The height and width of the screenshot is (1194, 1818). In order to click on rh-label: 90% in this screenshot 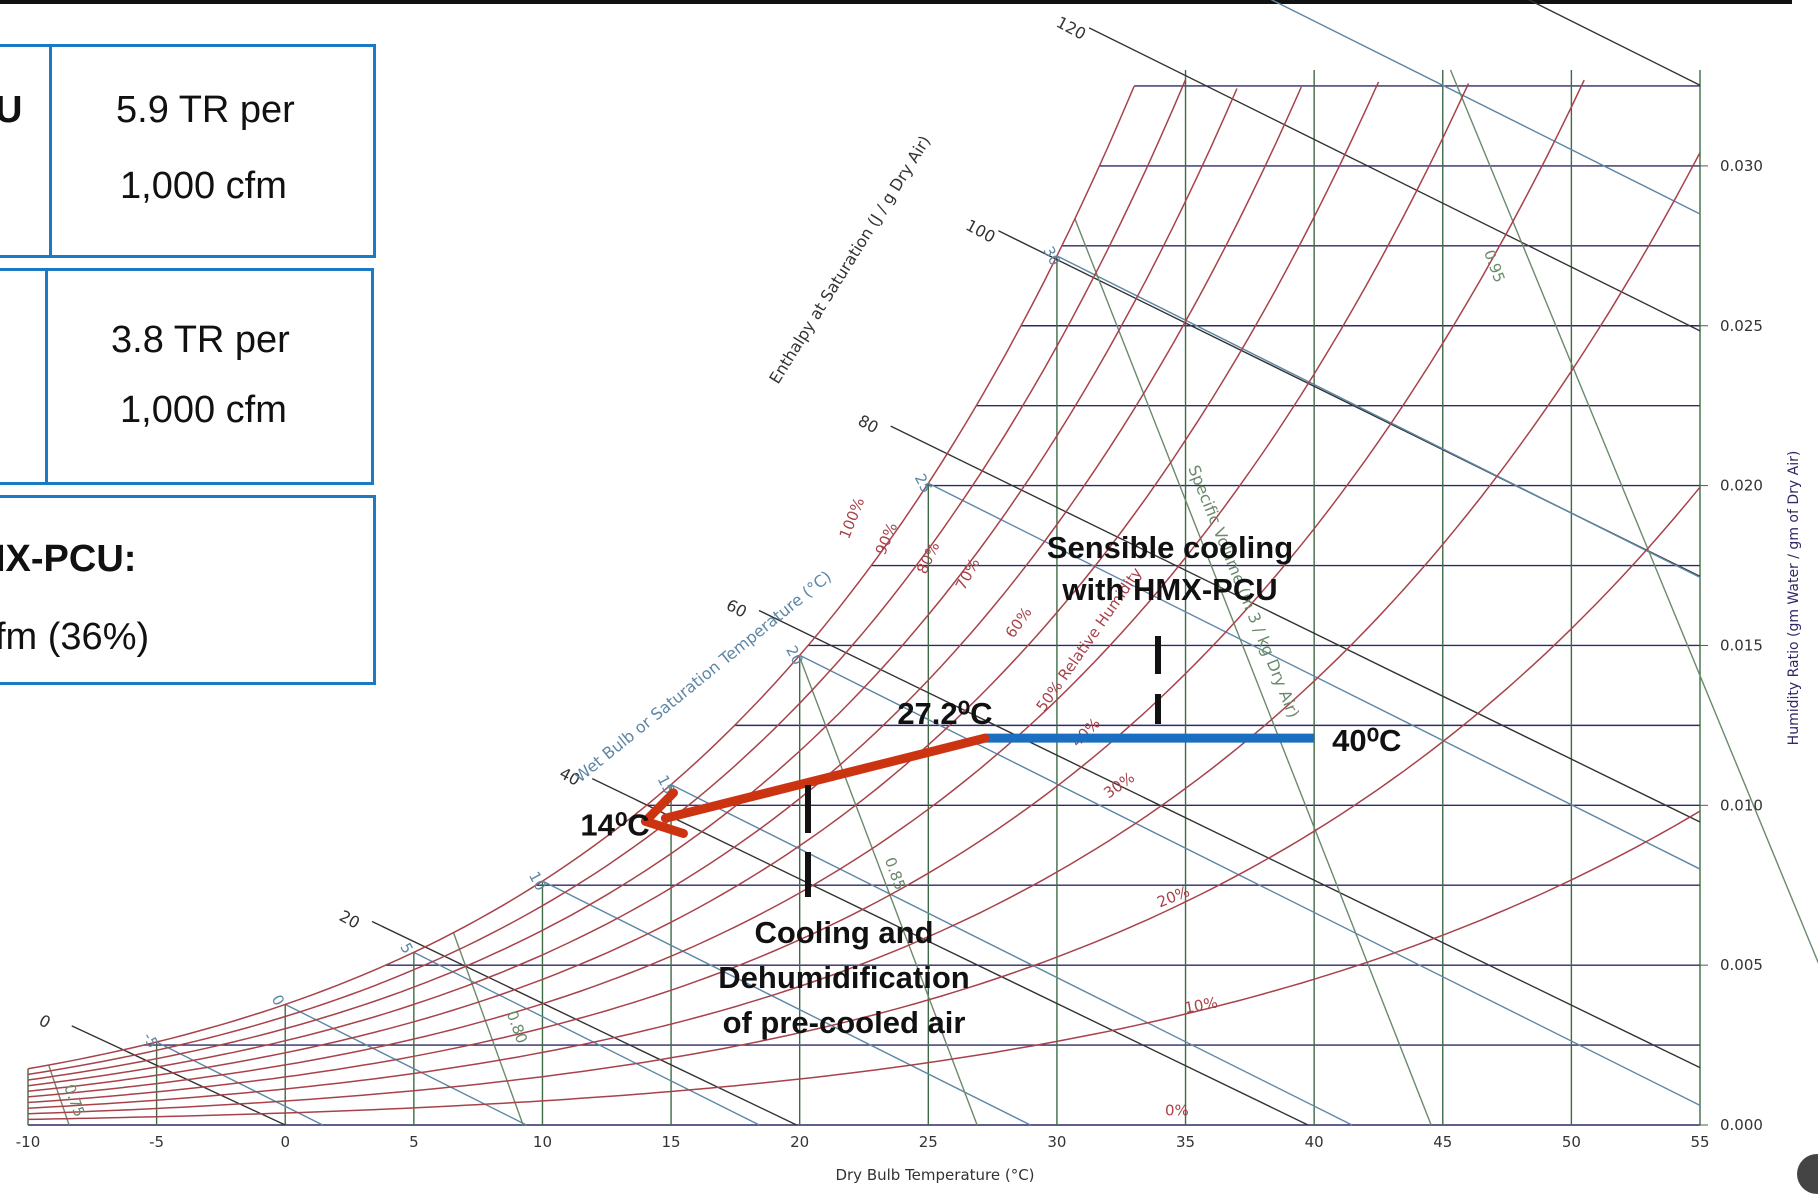, I will do `click(887, 539)`.